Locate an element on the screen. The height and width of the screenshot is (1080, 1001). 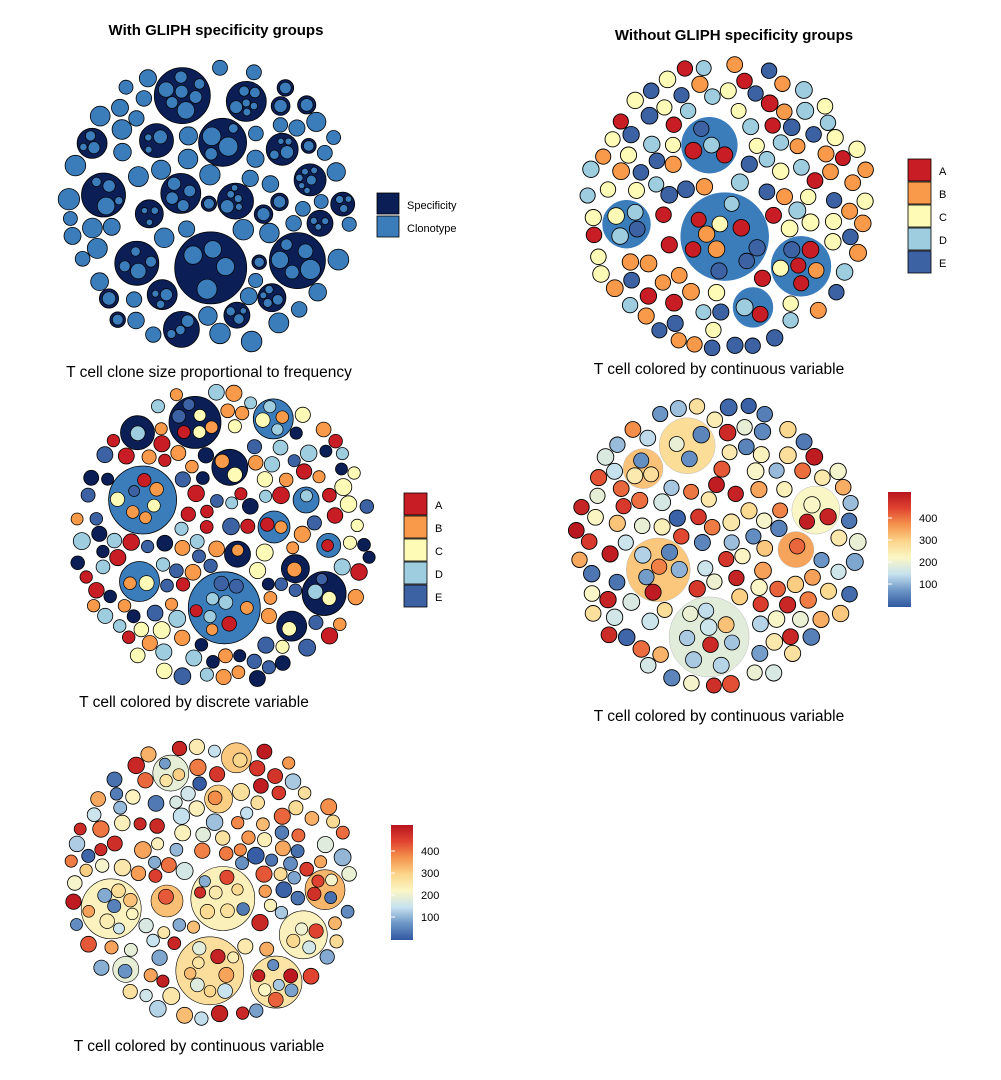
legend-label-d: D is located at coordinates (943, 241).